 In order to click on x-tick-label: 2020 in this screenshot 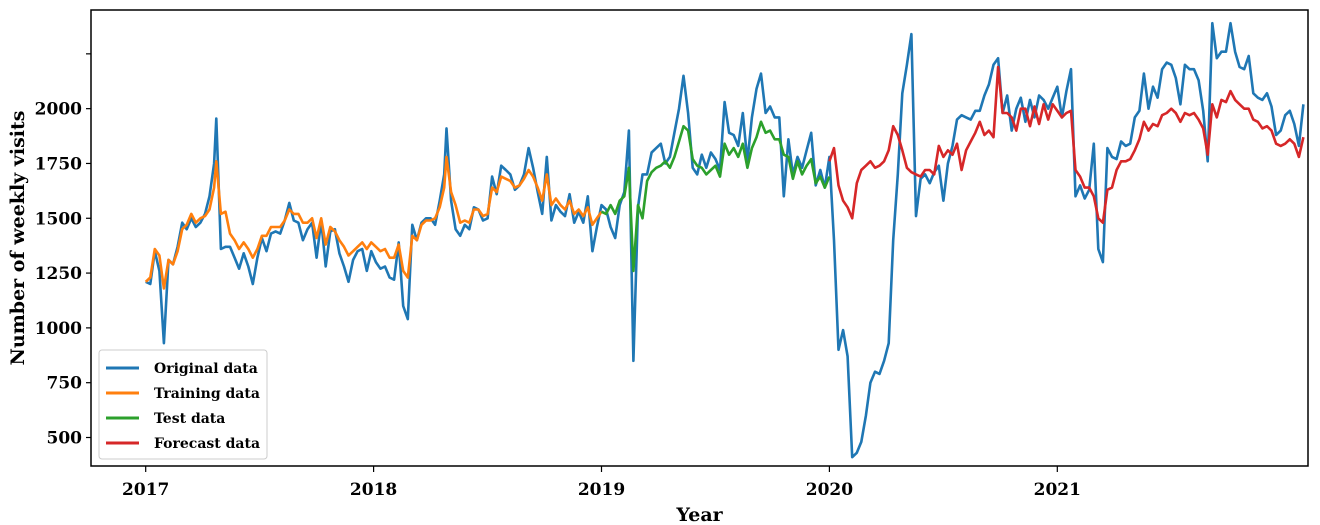, I will do `click(829, 490)`.